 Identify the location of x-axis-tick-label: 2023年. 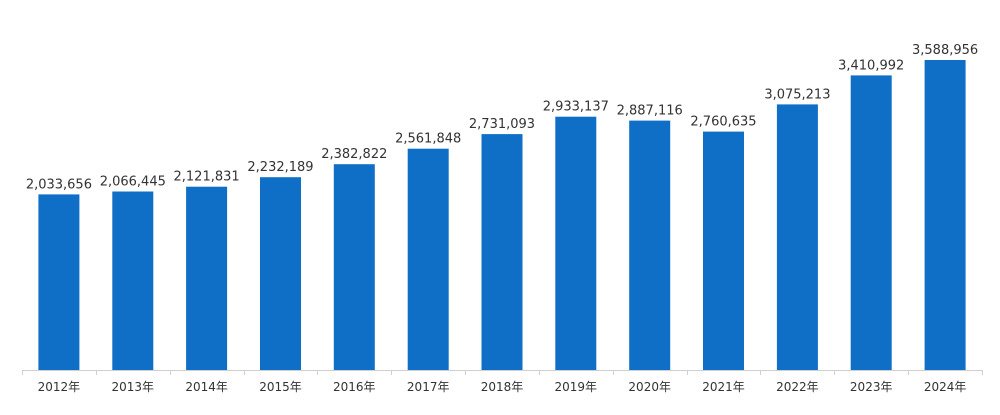
(871, 387).